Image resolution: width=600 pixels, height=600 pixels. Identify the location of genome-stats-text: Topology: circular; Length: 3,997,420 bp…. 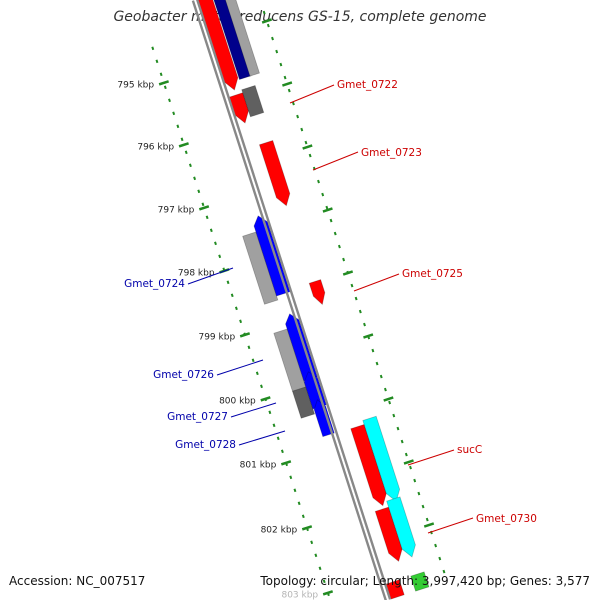
(425, 581).